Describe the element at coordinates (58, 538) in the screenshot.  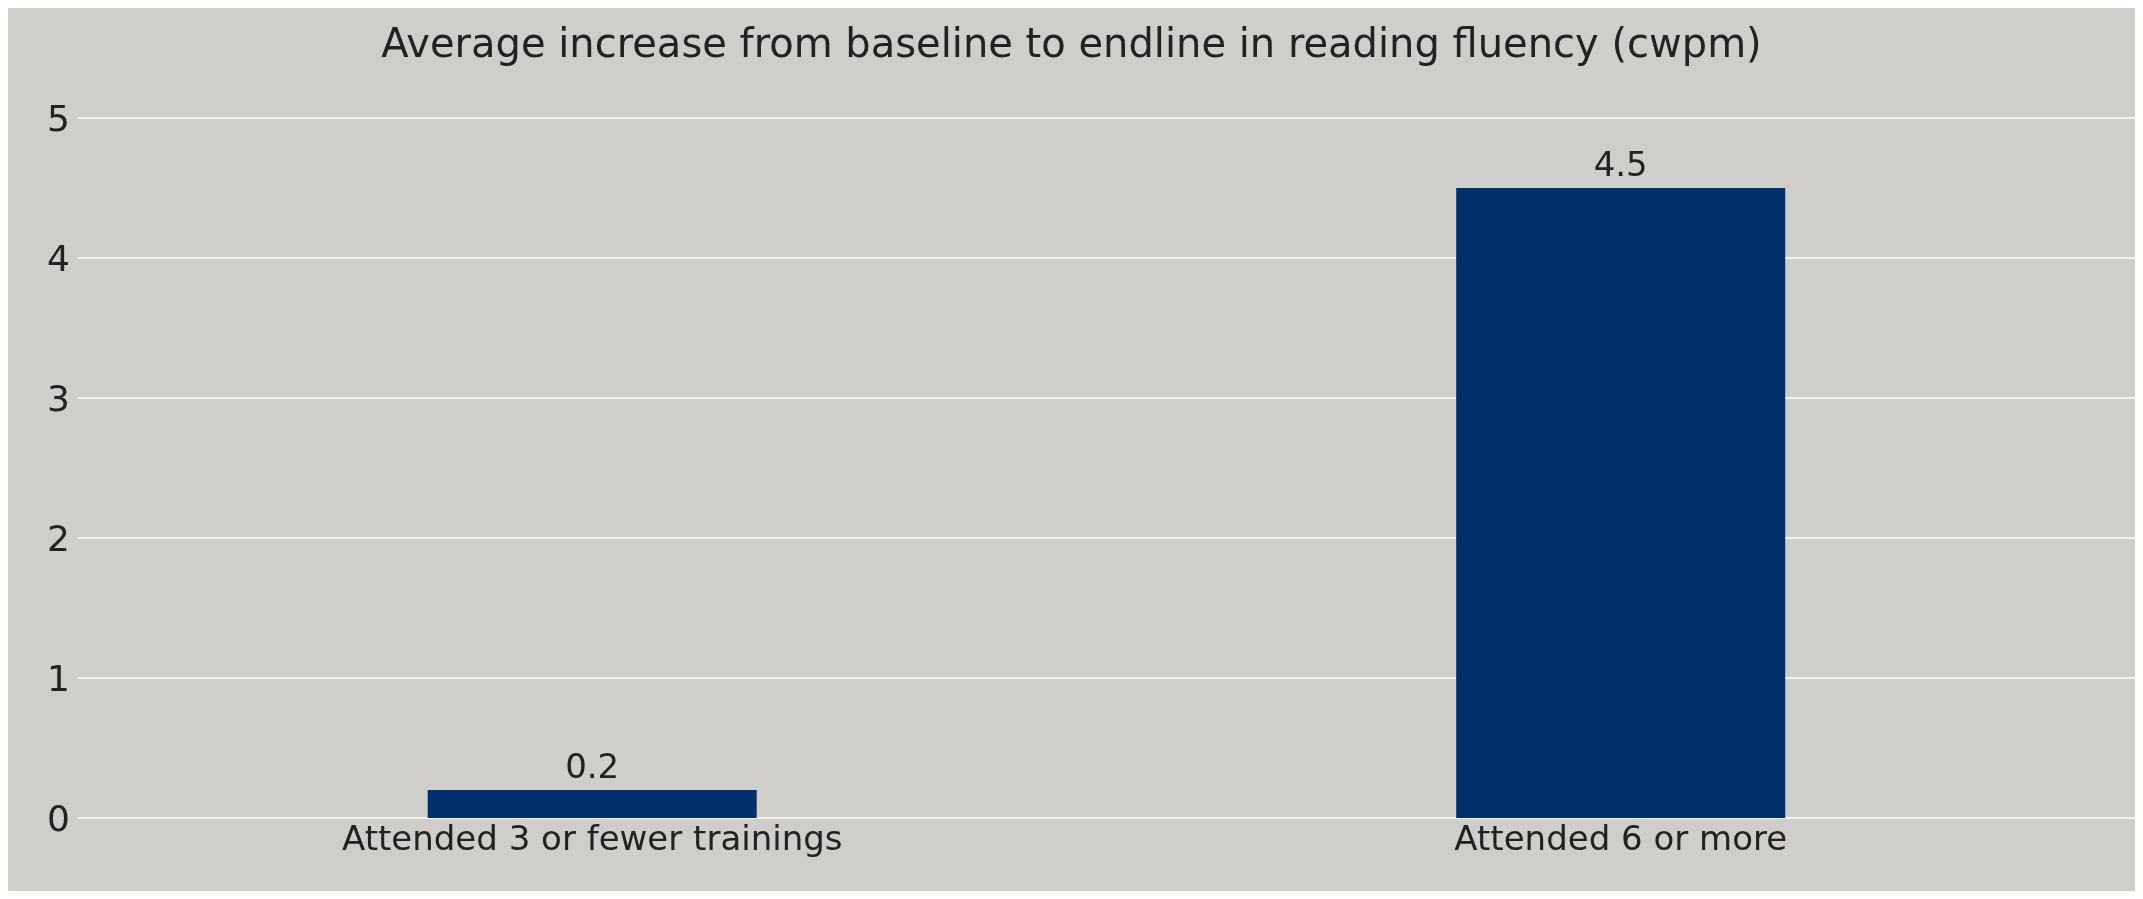
I see `y-tick-label: 2` at that location.